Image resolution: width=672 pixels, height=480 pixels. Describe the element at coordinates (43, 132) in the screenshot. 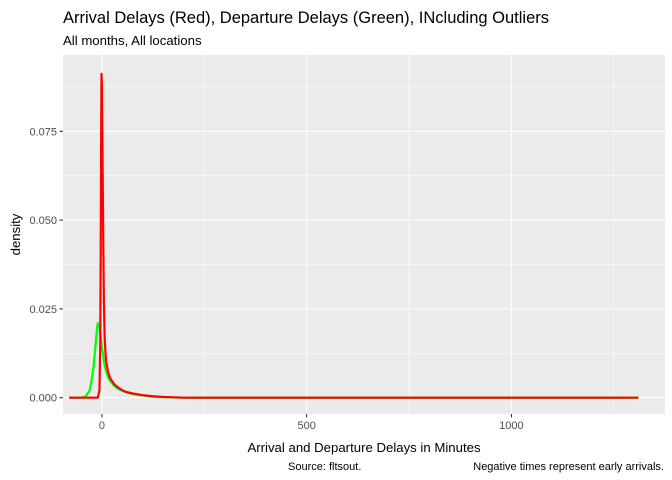

I see `y-tick-label: 0.075` at that location.